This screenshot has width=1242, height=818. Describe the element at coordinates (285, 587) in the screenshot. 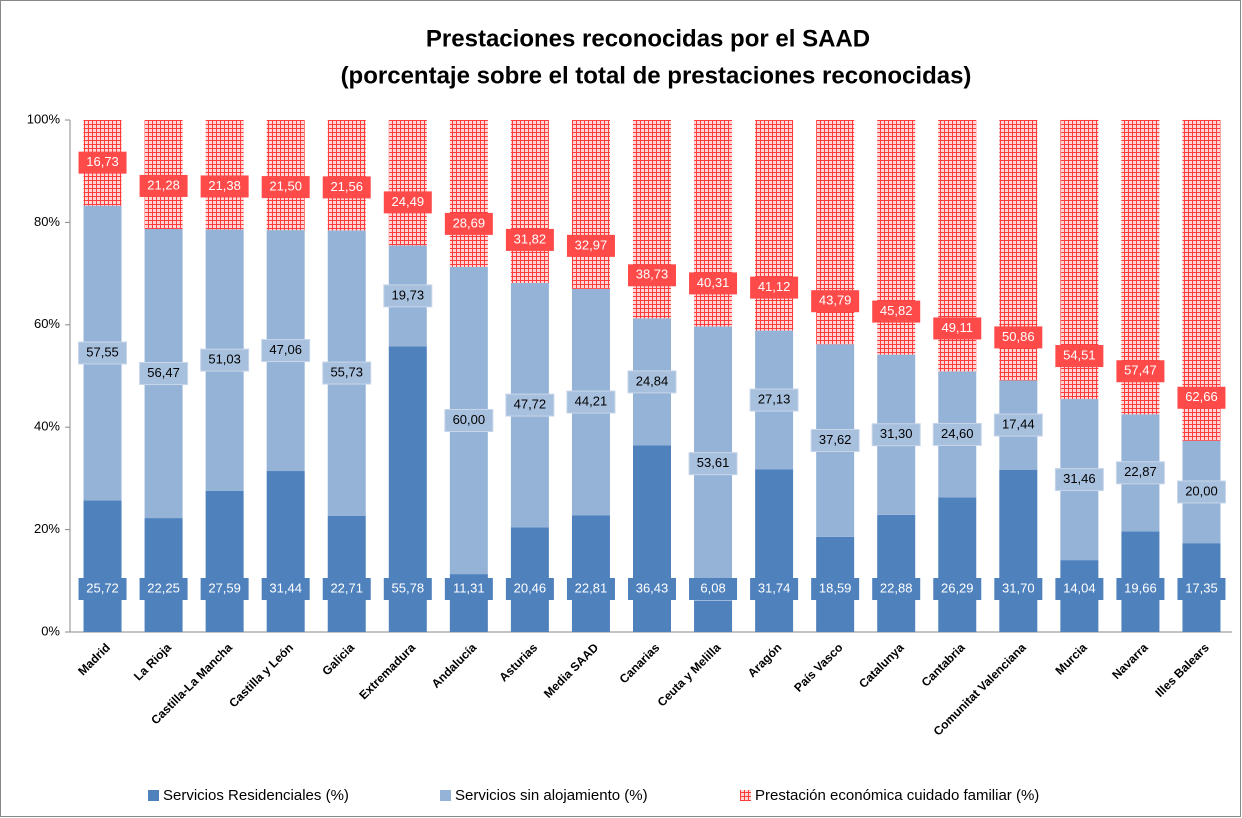

I see `value-label: 31,44` at that location.